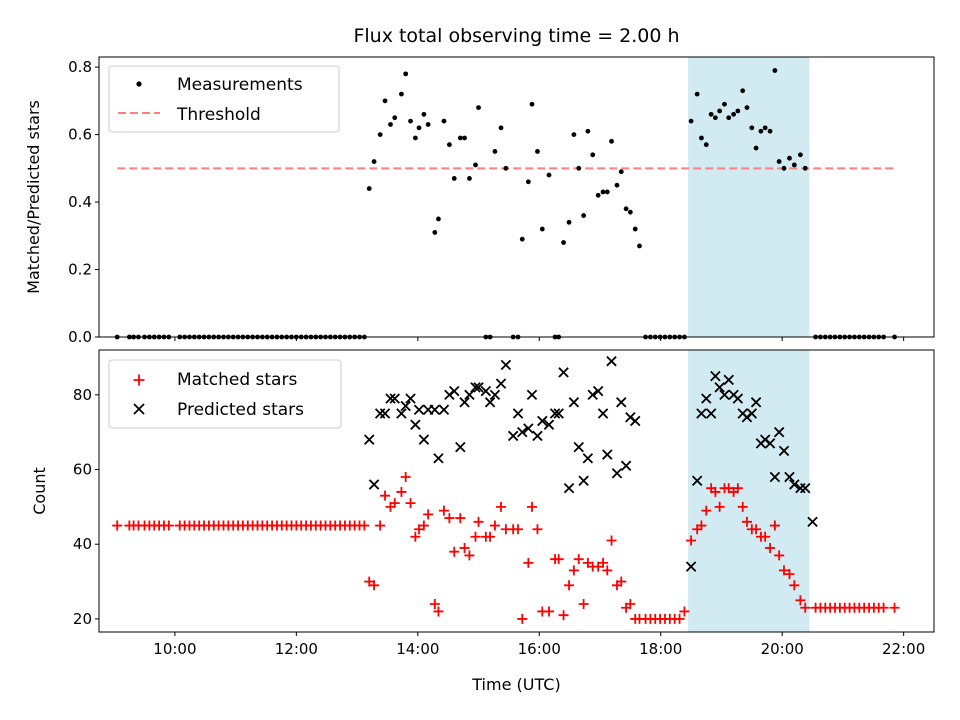 This screenshot has height=720, width=960. I want to click on legend-label-matched: Matched stars, so click(237, 380).